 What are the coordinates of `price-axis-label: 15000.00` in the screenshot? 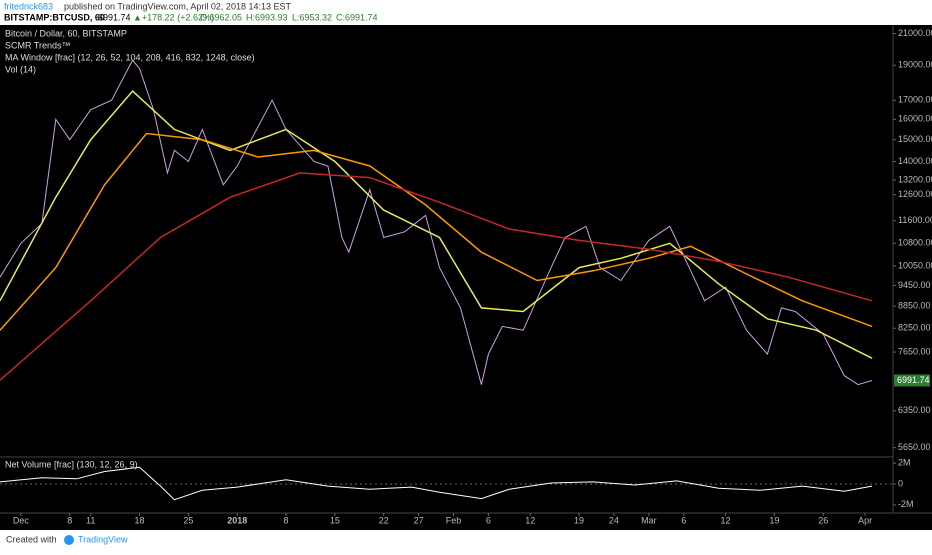 It's located at (915, 139).